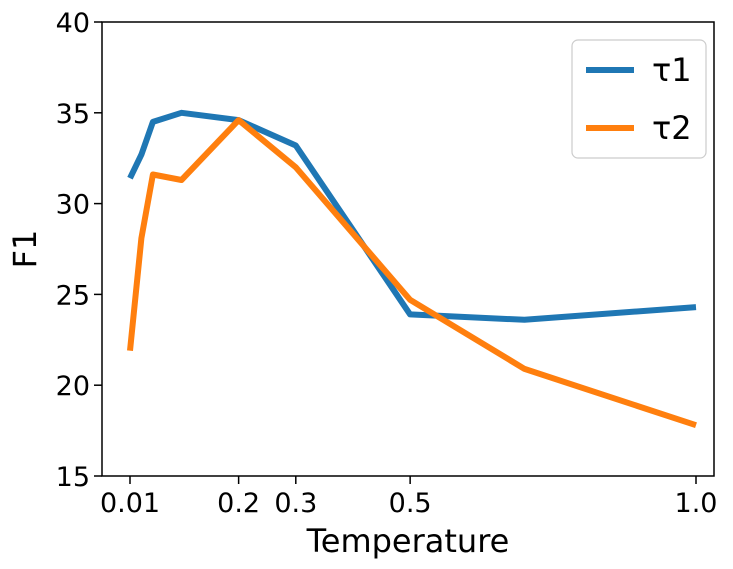  I want to click on legend: τ1 τ2, so click(639, 99).